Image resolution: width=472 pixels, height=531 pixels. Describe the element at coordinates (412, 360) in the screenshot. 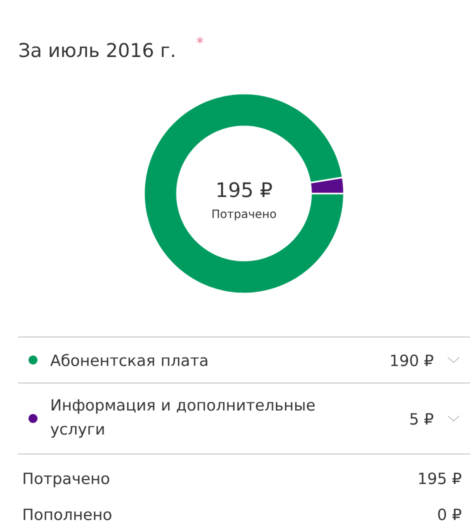

I see `data-label: 190 ₽` at that location.